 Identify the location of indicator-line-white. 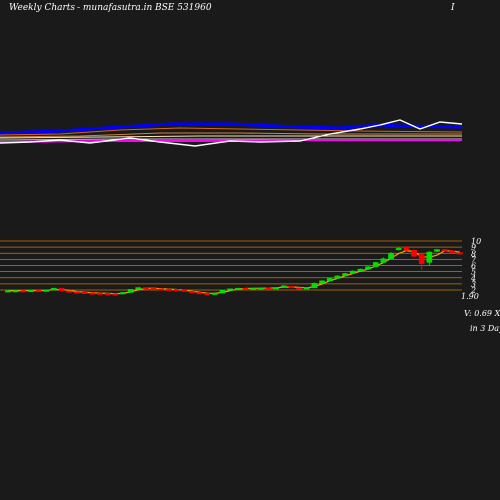
(231, 133).